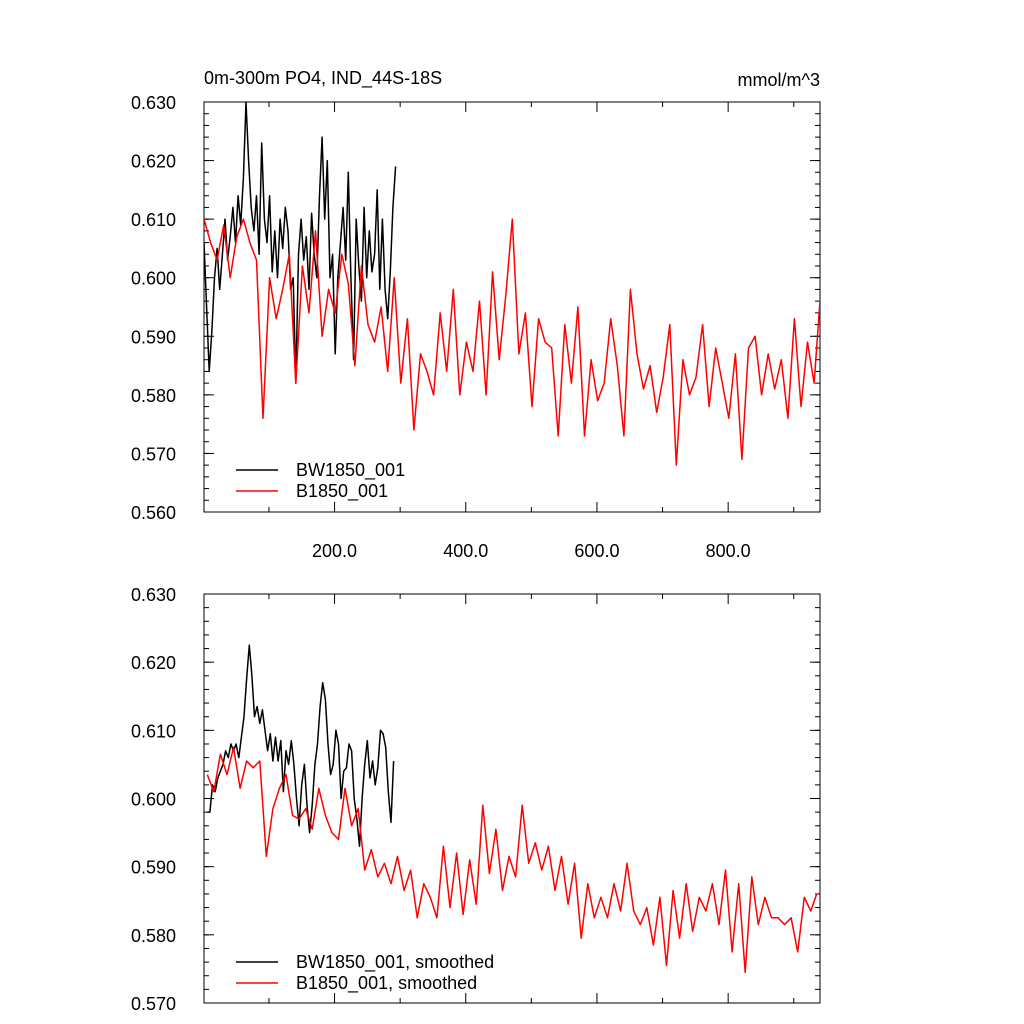  Describe the element at coordinates (465, 551) in the screenshot. I see `x-tick-label: 400.0` at that location.